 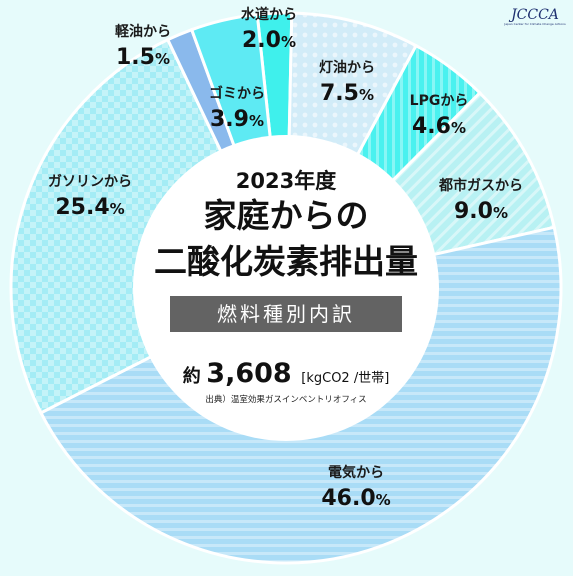 What do you see at coordinates (248, 373) in the screenshot?
I see `total-value: 3,608` at bounding box center [248, 373].